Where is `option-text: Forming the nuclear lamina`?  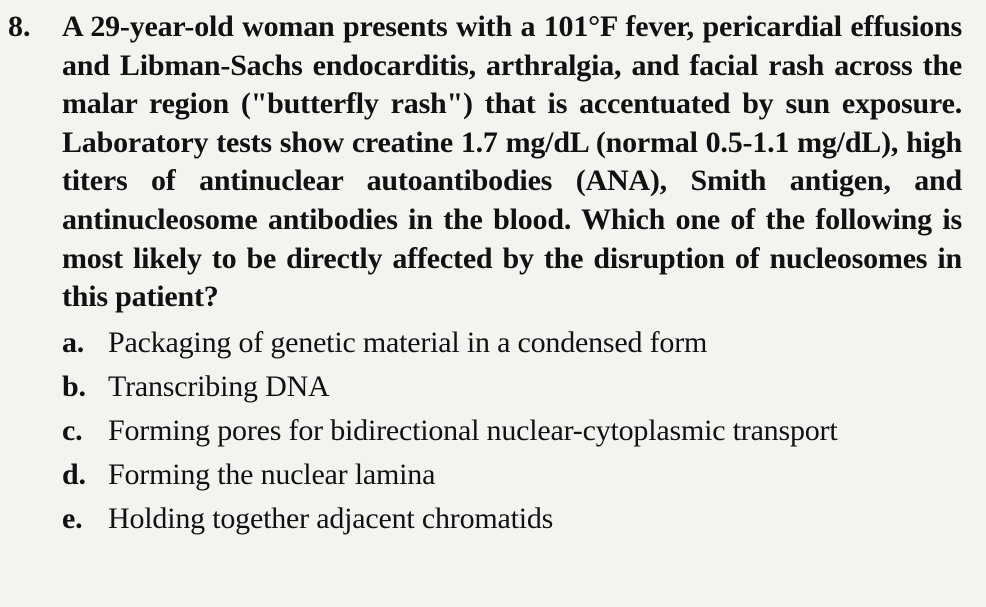 option-text: Forming the nuclear lamina is located at coordinates (272, 474).